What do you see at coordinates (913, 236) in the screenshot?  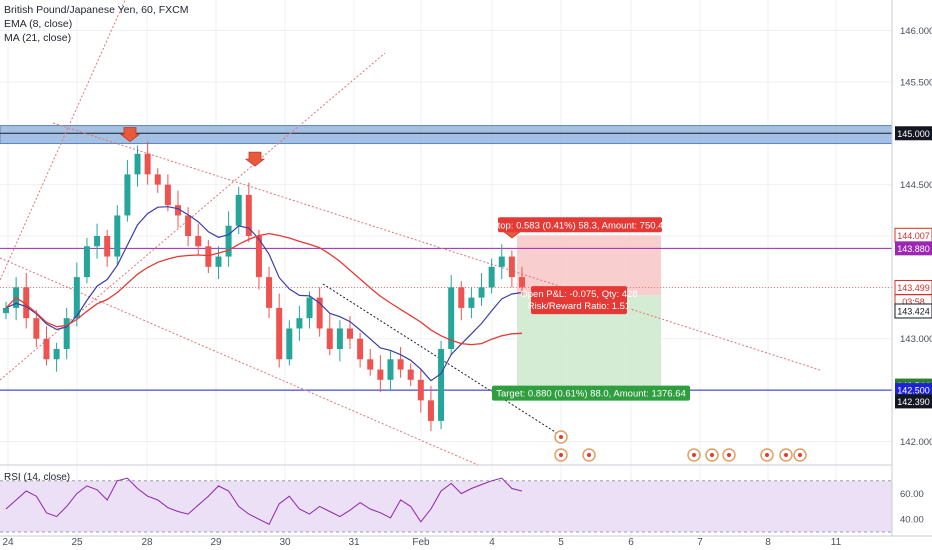 I see `price-tag-label: 144.007` at bounding box center [913, 236].